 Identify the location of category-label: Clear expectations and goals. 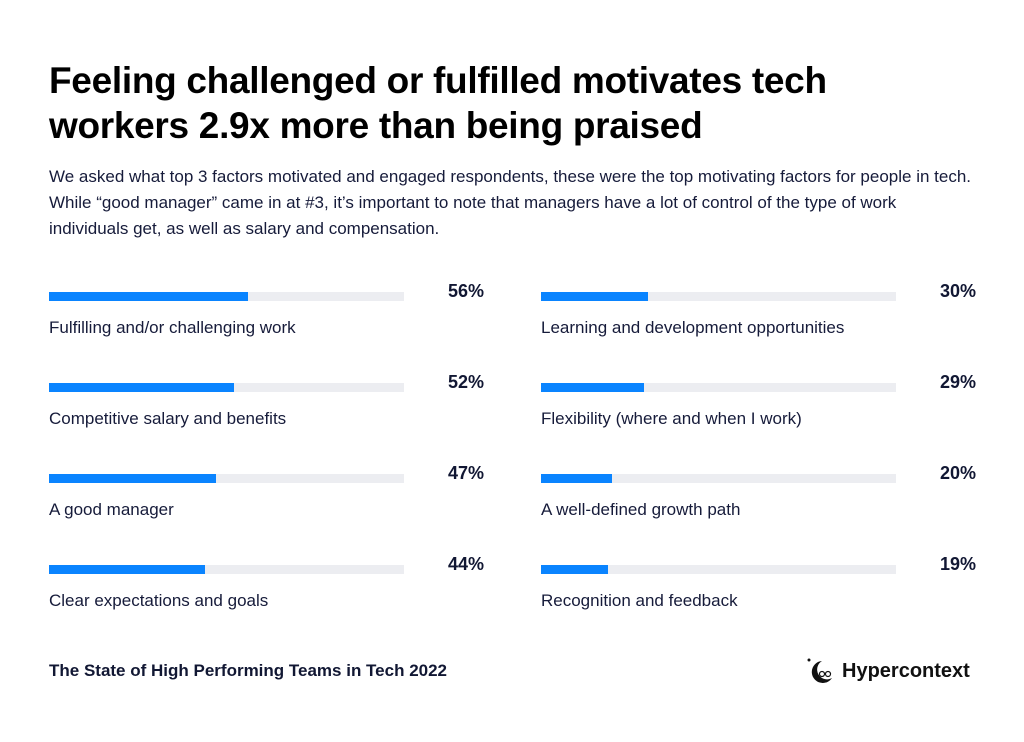
(159, 600).